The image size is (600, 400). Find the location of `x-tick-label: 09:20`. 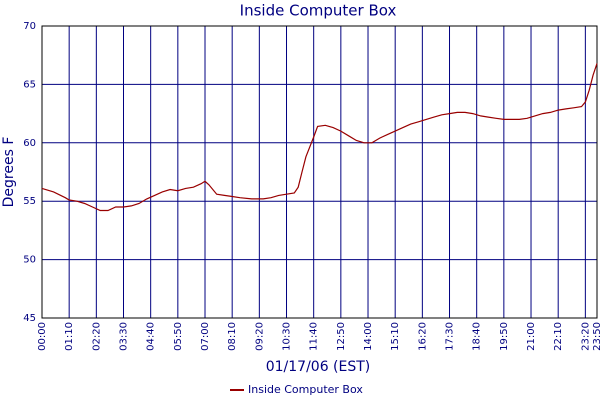

x-tick-label: 09:20 is located at coordinates (259, 336).